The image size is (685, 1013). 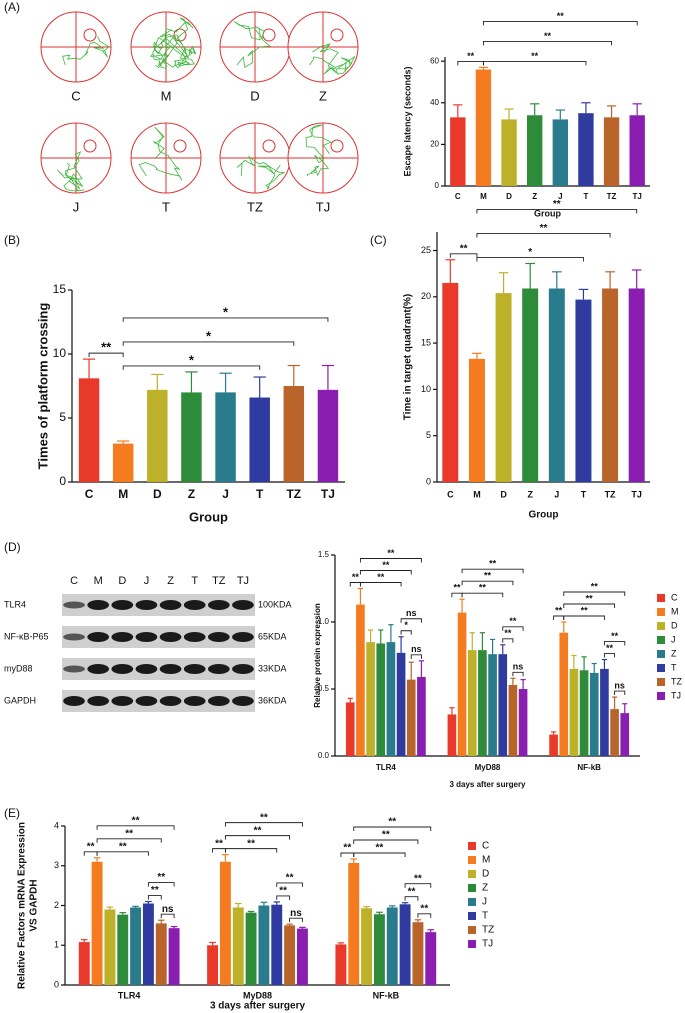 I want to click on maze-label: J, so click(x=76, y=206).